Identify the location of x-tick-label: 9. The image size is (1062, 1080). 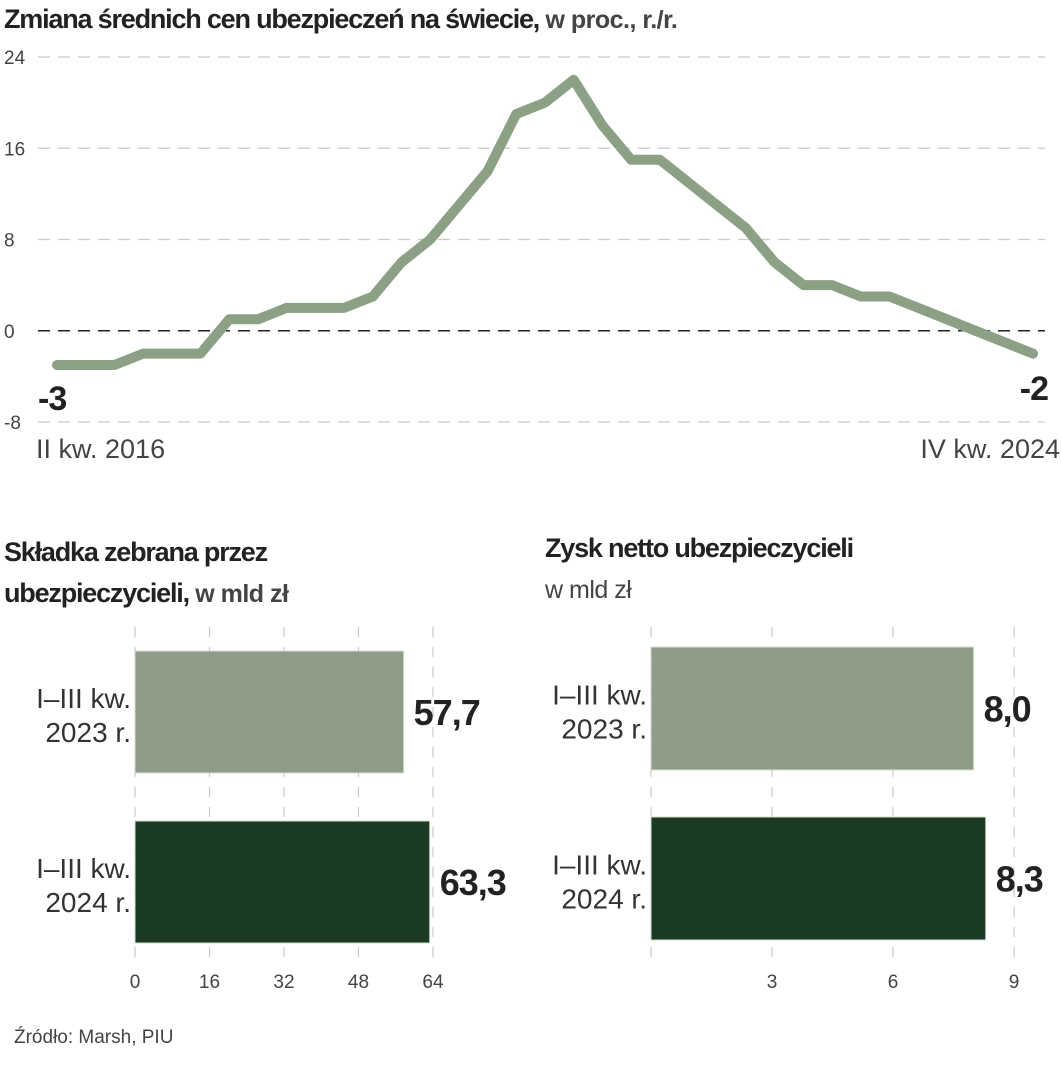
(1014, 982).